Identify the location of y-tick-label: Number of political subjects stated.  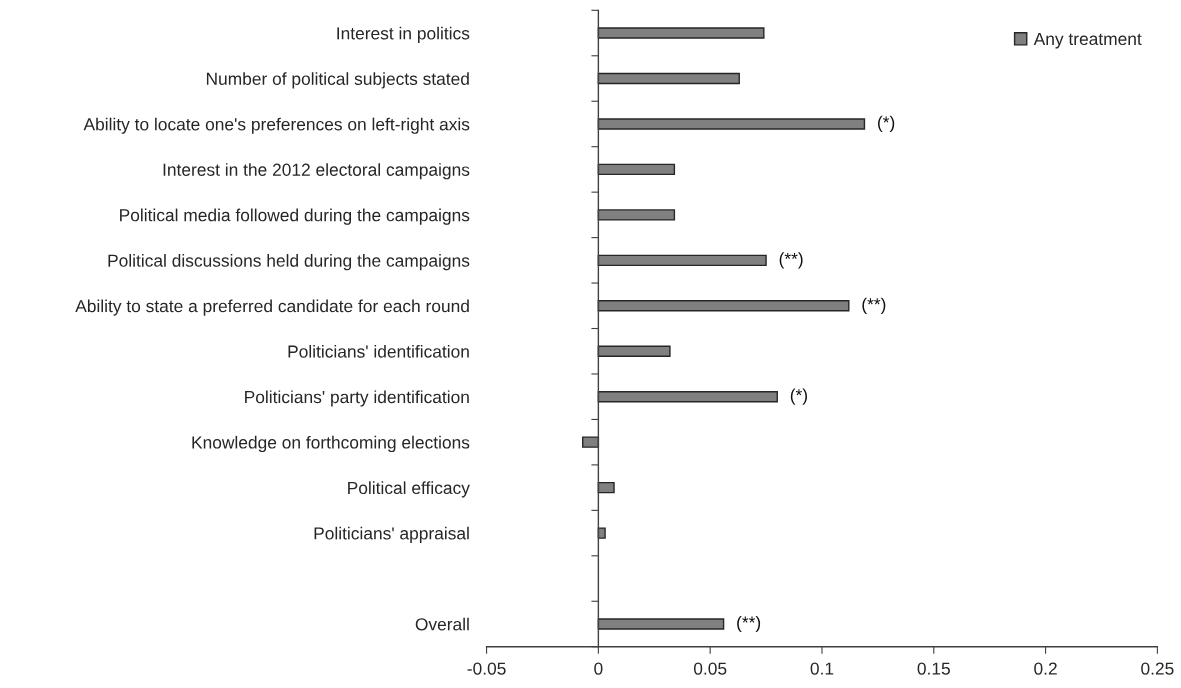
(337, 80).